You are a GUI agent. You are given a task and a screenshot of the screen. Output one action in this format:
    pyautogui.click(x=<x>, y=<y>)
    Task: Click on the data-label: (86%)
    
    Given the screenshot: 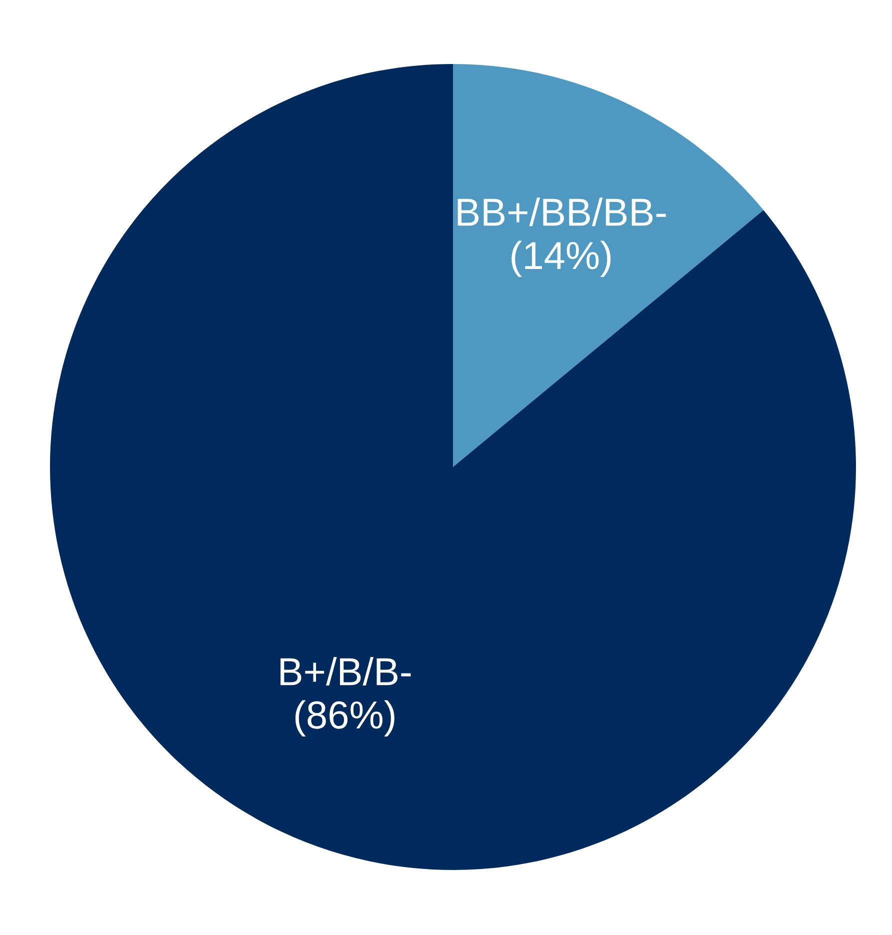 What is the action you would take?
    pyautogui.click(x=344, y=718)
    